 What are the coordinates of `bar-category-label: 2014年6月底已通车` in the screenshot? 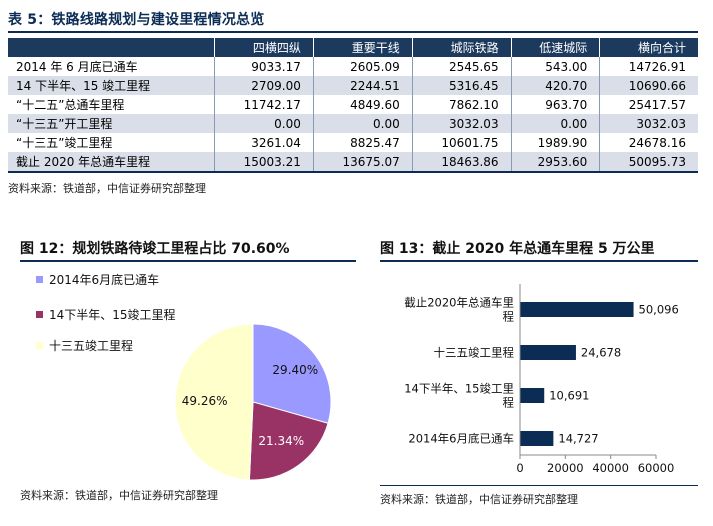 It's located at (461, 439).